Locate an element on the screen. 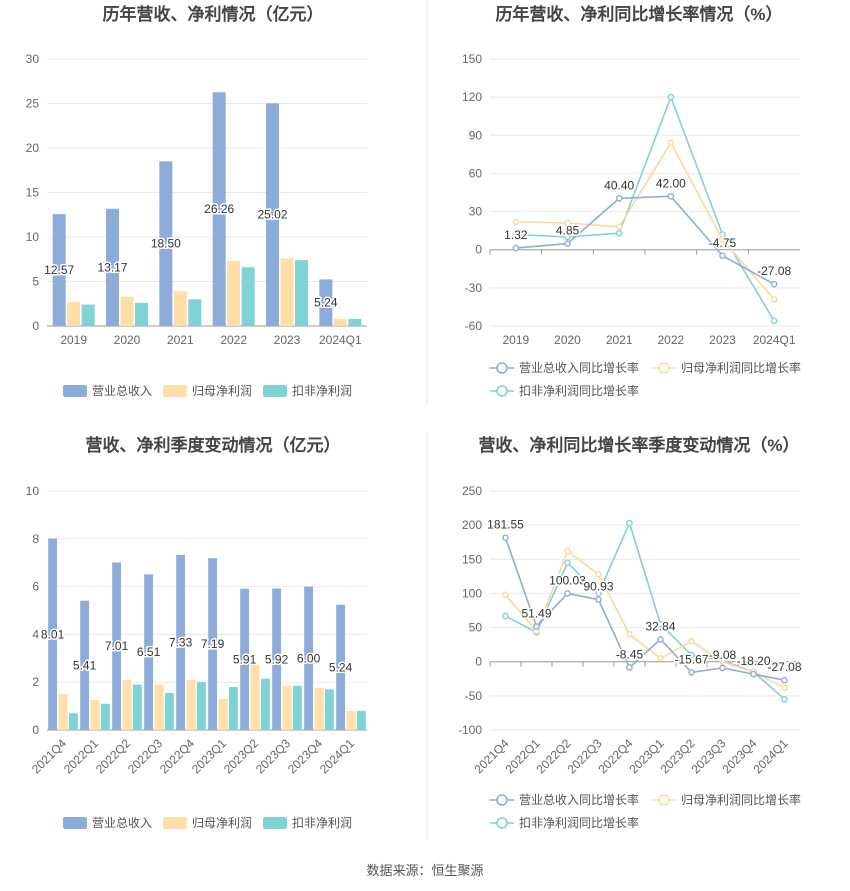  x-tick-label: 2023Q2 is located at coordinates (241, 756).